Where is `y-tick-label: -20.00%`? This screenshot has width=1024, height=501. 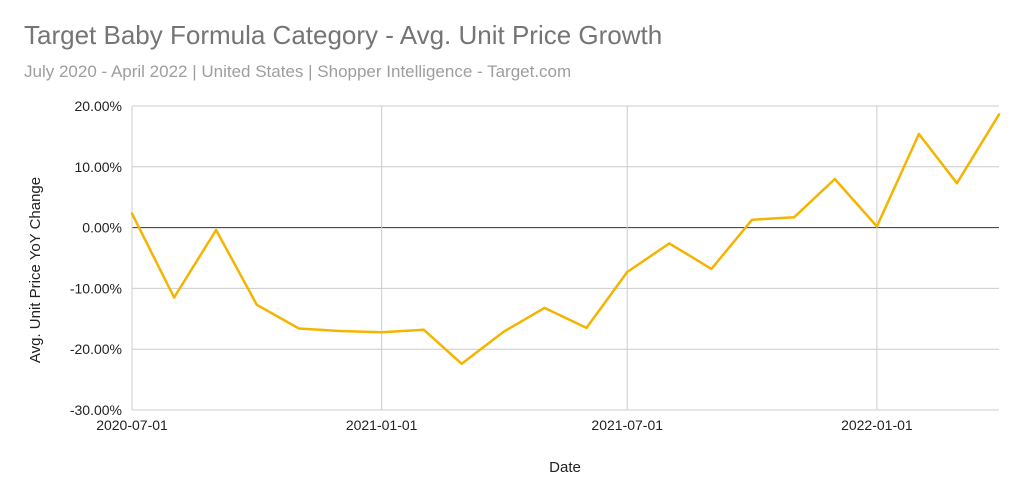
y-tick-label: -20.00% is located at coordinates (96, 349).